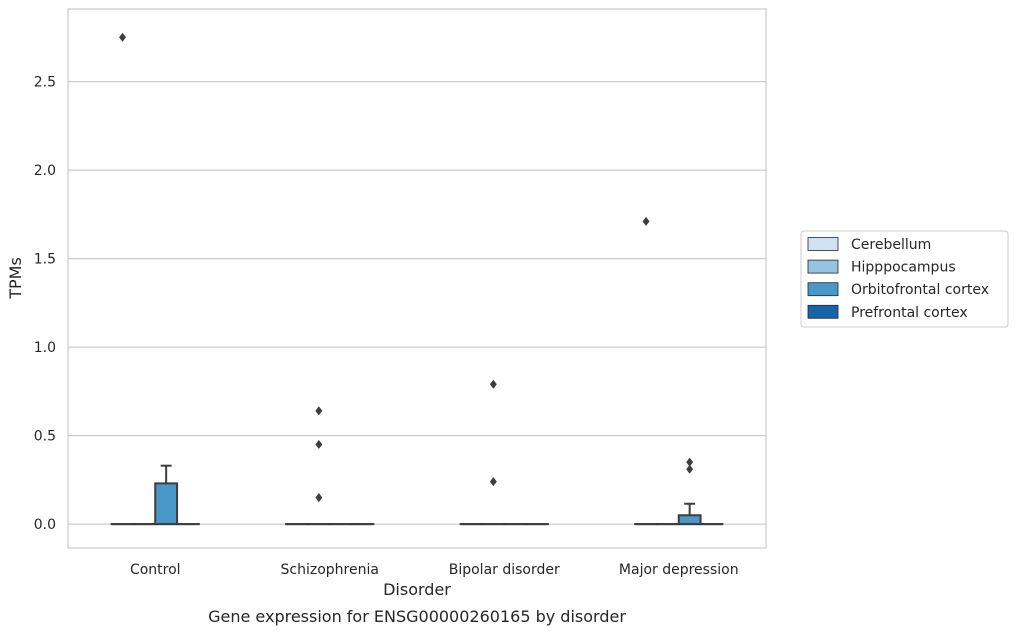  Describe the element at coordinates (891, 245) in the screenshot. I see `legend-label: Cerebellum` at that location.